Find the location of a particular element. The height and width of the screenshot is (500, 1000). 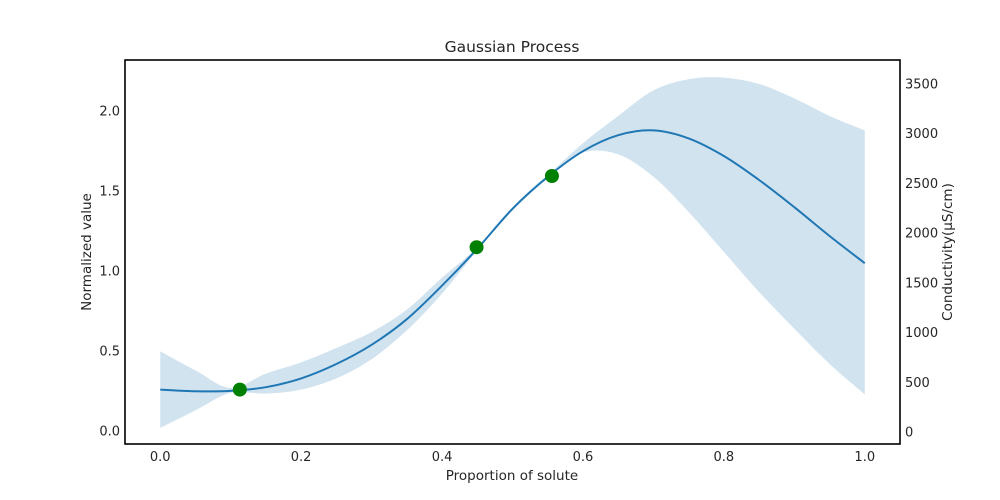

right-y-tick-label: 2500 is located at coordinates (921, 184).